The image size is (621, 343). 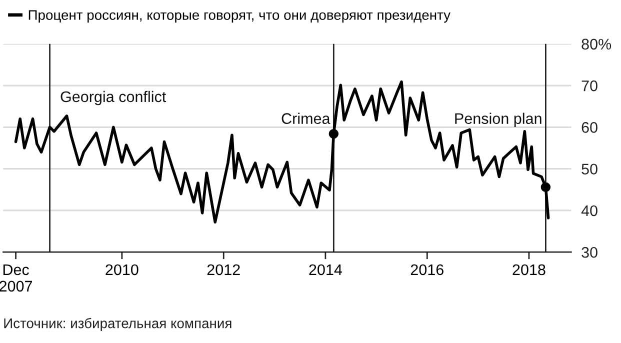 What do you see at coordinates (590, 86) in the screenshot?
I see `y-tick-label: 70` at bounding box center [590, 86].